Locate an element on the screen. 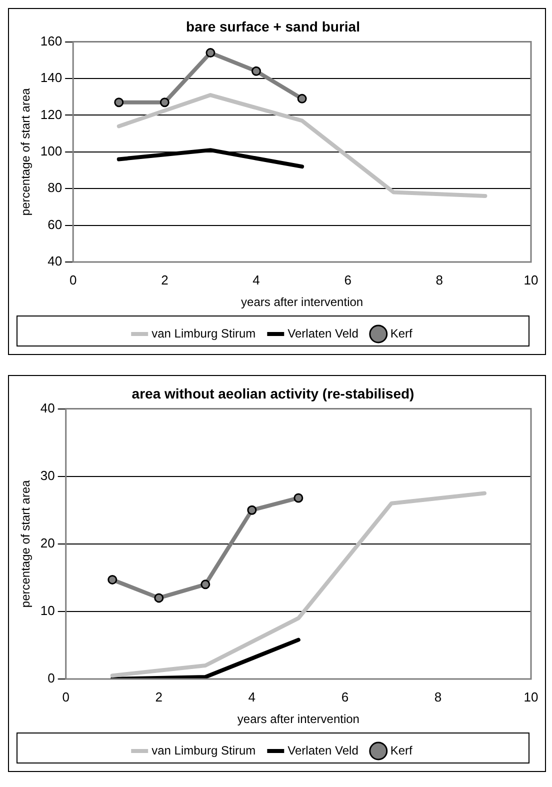 Image resolution: width=552 pixels, height=787 pixels. x-tick-label: 0 is located at coordinates (73, 280).